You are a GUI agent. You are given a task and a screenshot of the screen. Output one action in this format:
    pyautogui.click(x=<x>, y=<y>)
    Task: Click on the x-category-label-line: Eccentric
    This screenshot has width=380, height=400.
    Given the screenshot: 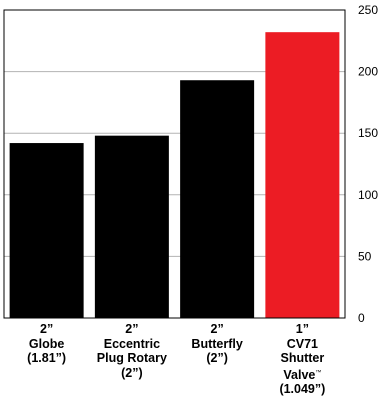 What is the action you would take?
    pyautogui.click(x=132, y=343)
    